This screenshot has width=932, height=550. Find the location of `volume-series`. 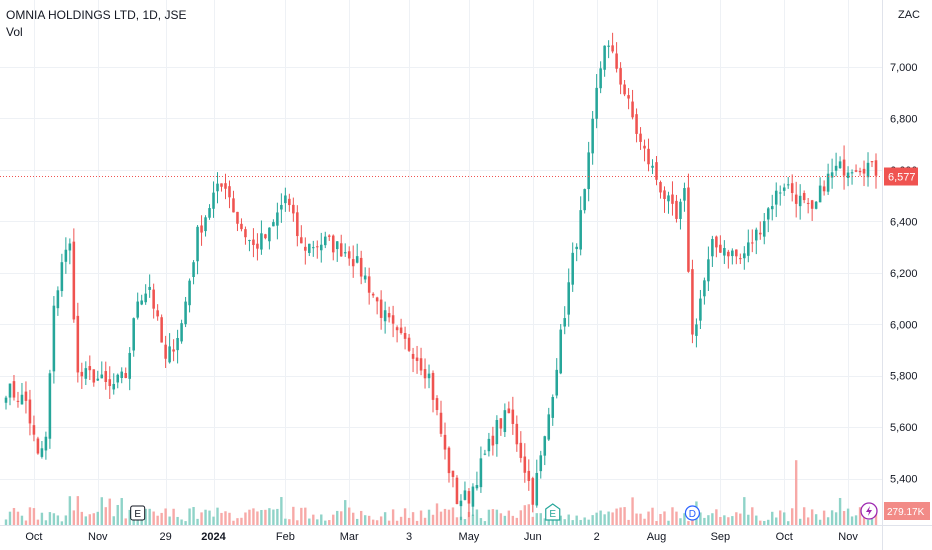

volume-series is located at coordinates (441, 492).